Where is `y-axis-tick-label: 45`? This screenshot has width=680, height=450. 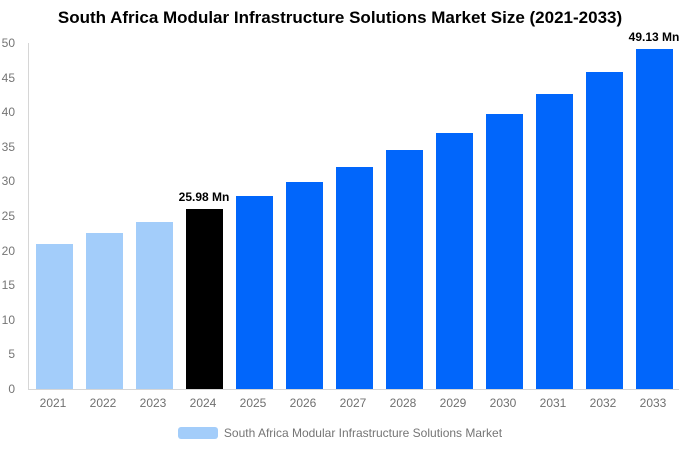 y-axis-tick-label: 45 is located at coordinates (8, 77).